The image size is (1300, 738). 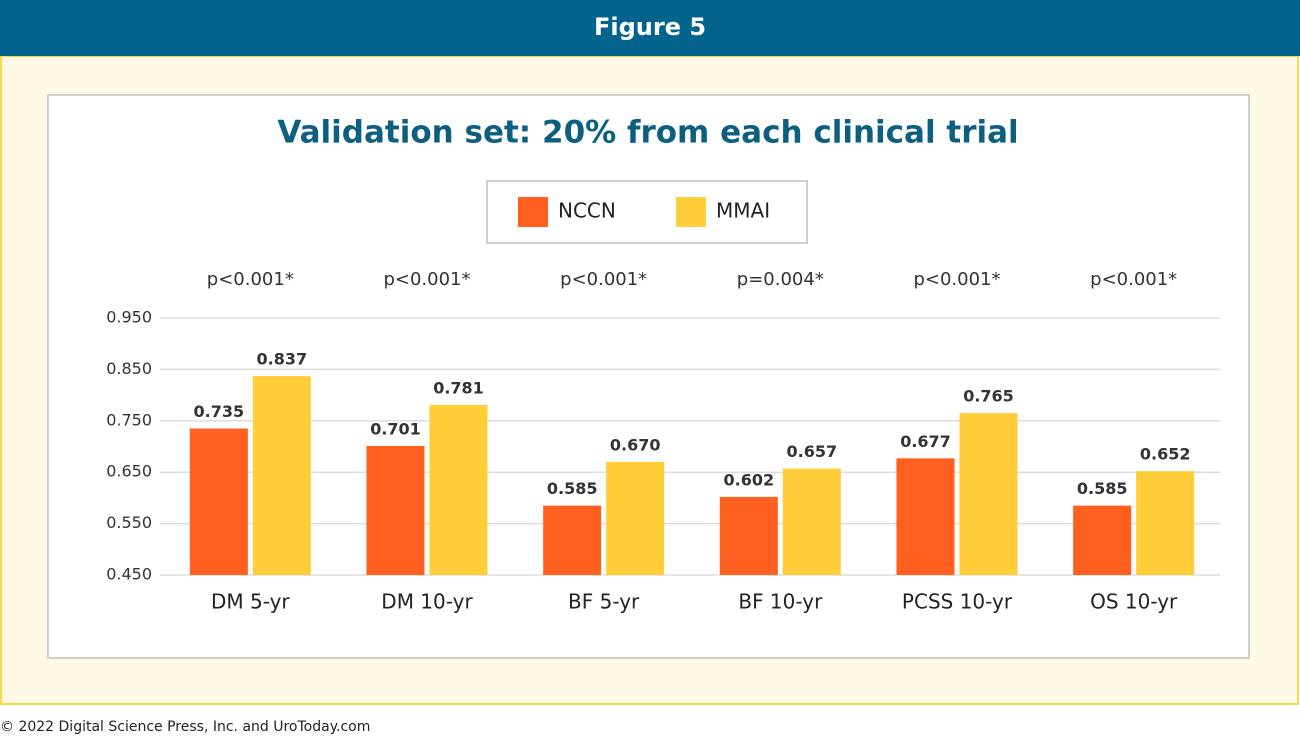 What do you see at coordinates (780, 602) in the screenshot?
I see `x-tick-label: BF 10-yr` at bounding box center [780, 602].